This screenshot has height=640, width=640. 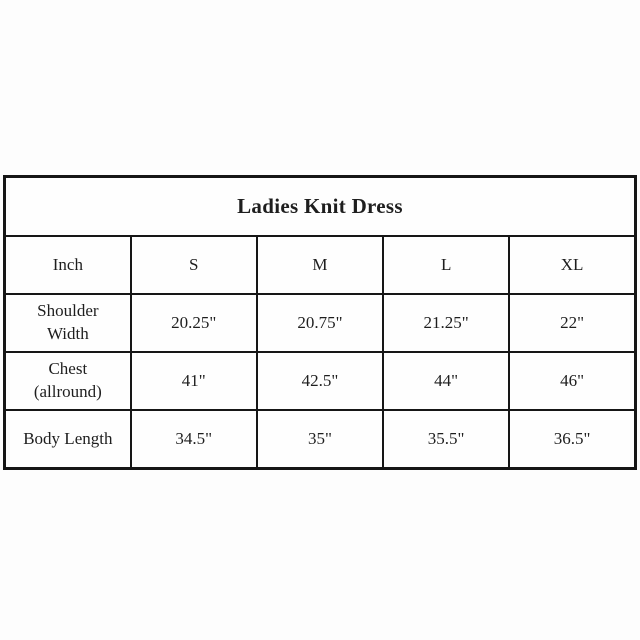 I want to click on size-value-cell: 22", so click(x=572, y=323).